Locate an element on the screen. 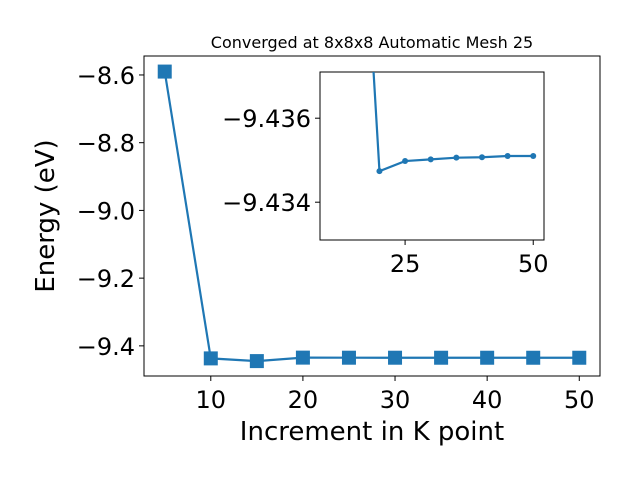  y-tick-label: −8.8 is located at coordinates (106, 144).